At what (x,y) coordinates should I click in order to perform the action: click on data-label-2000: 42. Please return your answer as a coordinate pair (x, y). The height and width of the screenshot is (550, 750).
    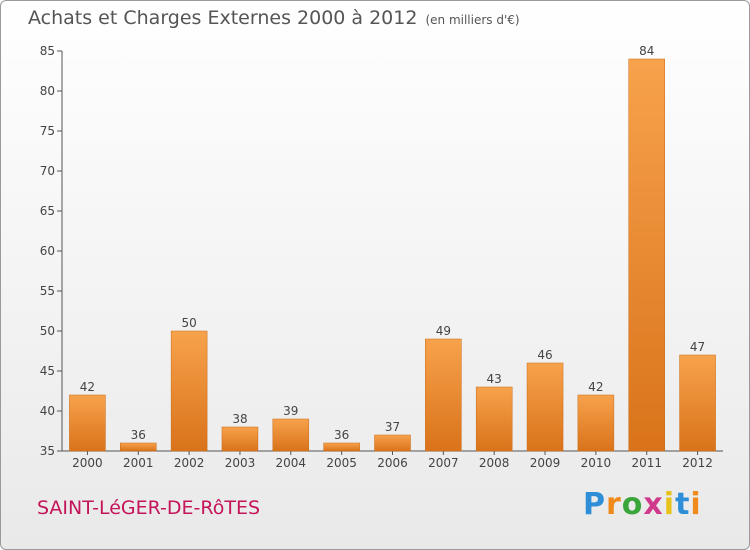
    Looking at the image, I should click on (87, 387).